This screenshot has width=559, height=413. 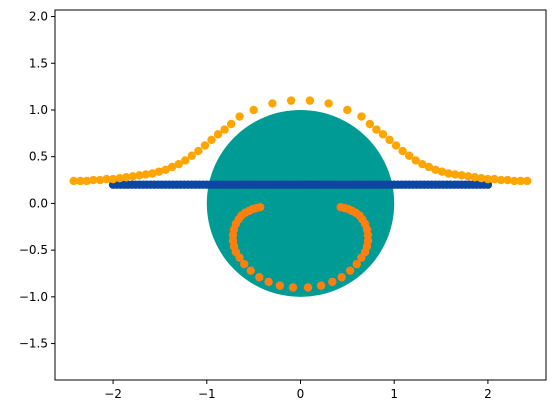 What do you see at coordinates (301, 394) in the screenshot?
I see `x-tick-label: 0` at bounding box center [301, 394].